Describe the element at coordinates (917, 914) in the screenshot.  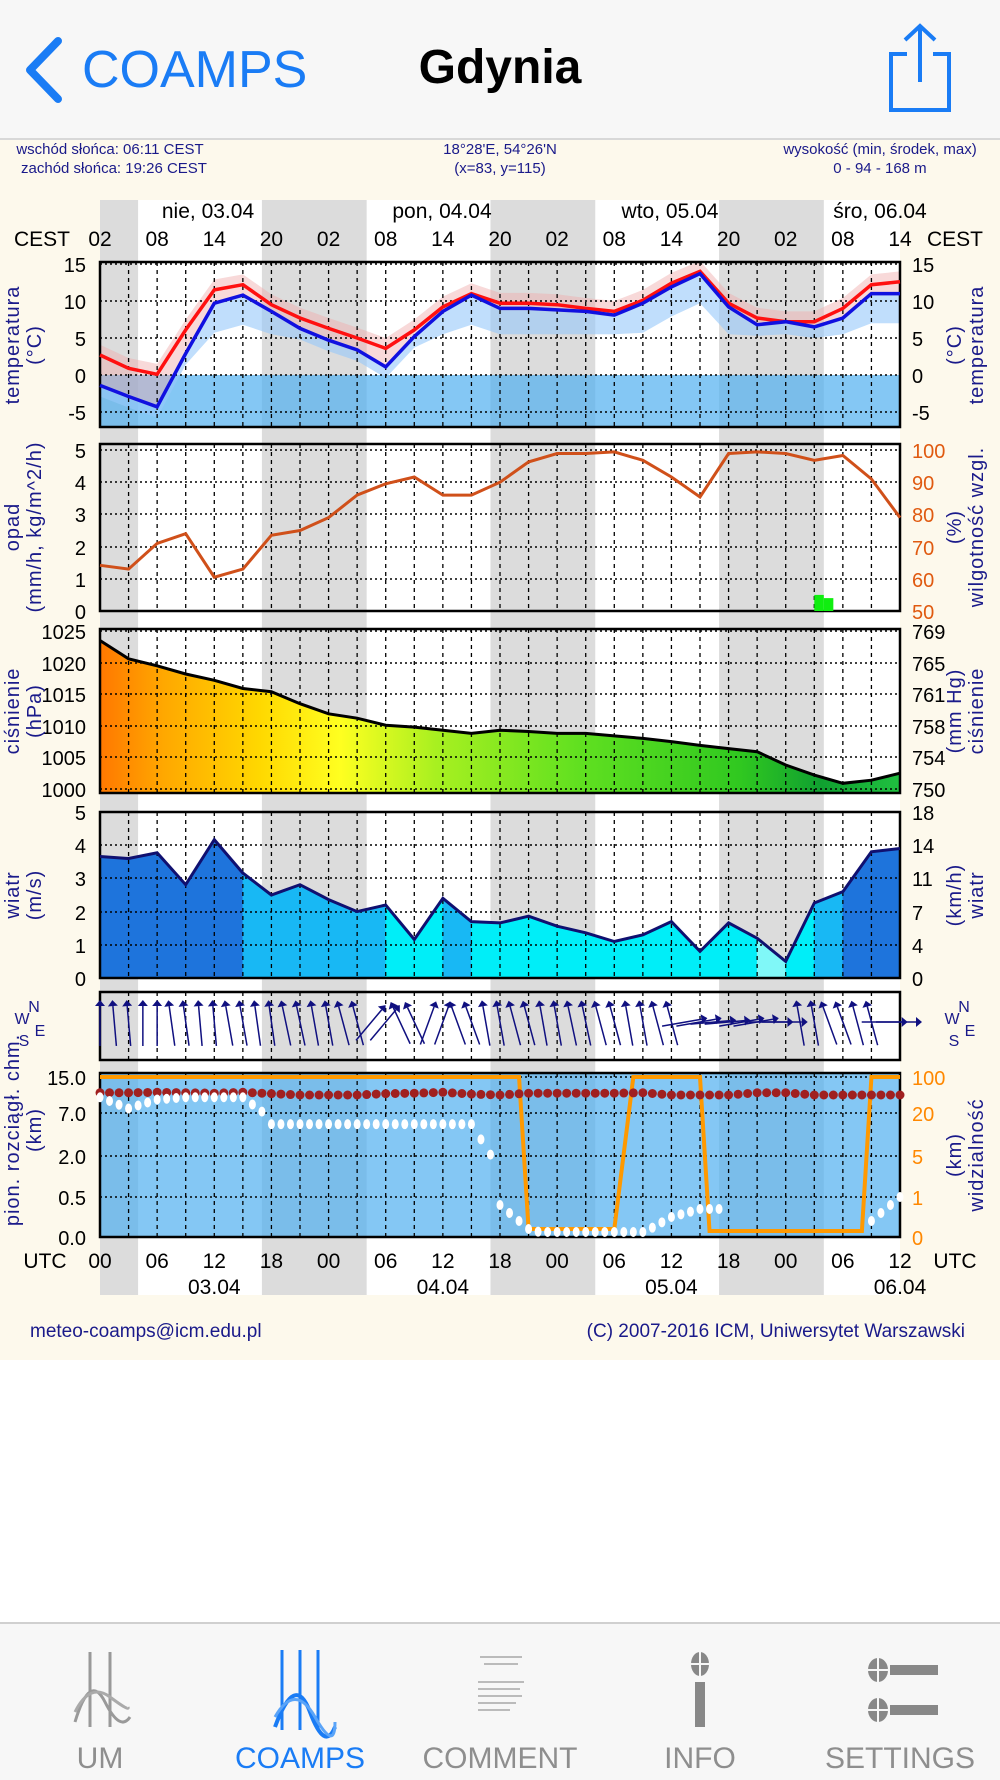
I see `wind-kmh-tick: 7` at that location.